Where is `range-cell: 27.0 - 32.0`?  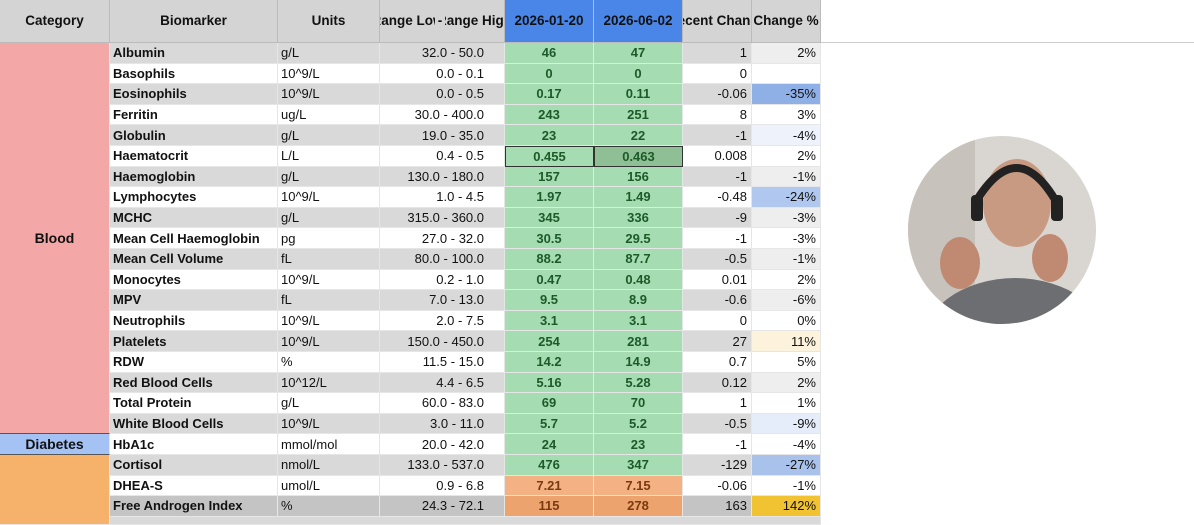 range-cell: 27.0 - 32.0 is located at coordinates (442, 238).